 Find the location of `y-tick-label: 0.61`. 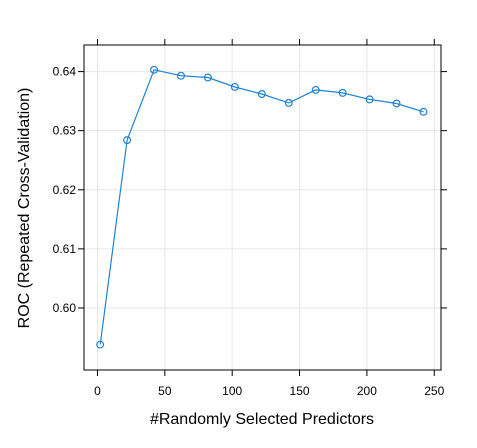

y-tick-label: 0.61 is located at coordinates (65, 249).